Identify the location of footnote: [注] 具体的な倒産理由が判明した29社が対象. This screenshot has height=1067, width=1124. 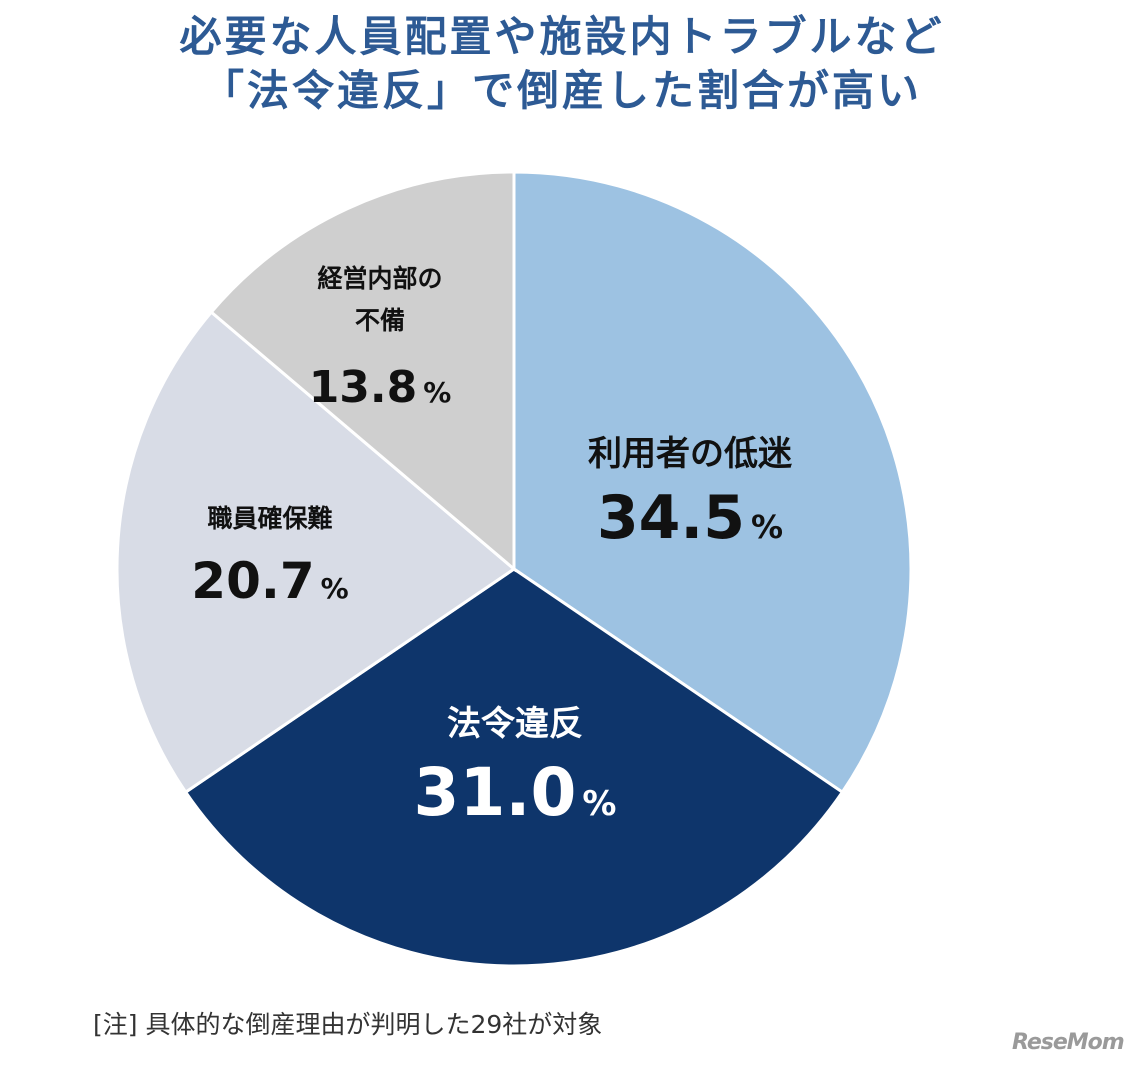
(348, 1024).